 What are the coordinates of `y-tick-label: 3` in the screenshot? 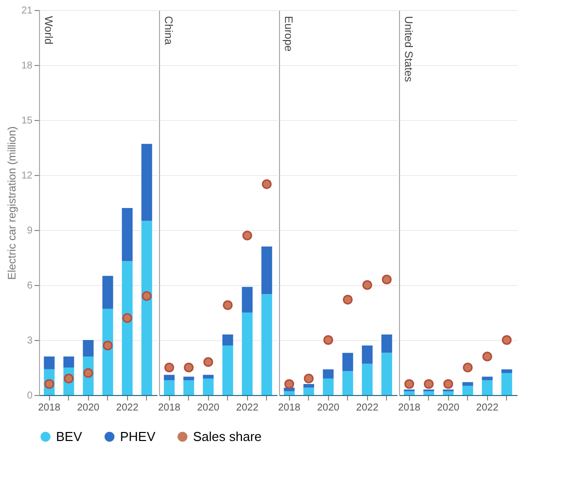 It's located at (29, 341).